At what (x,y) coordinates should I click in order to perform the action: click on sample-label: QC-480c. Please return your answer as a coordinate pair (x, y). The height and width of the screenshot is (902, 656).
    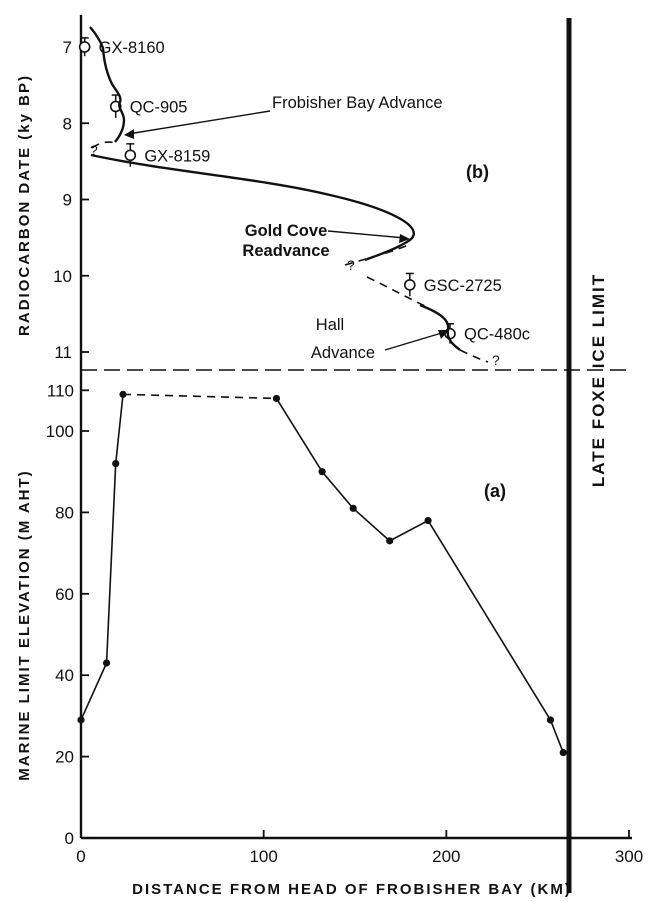
    Looking at the image, I should click on (497, 335).